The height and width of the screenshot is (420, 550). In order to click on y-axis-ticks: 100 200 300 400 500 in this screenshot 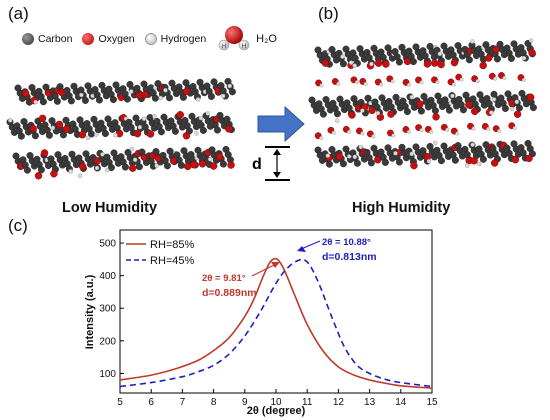, I will do `click(111, 309)`.